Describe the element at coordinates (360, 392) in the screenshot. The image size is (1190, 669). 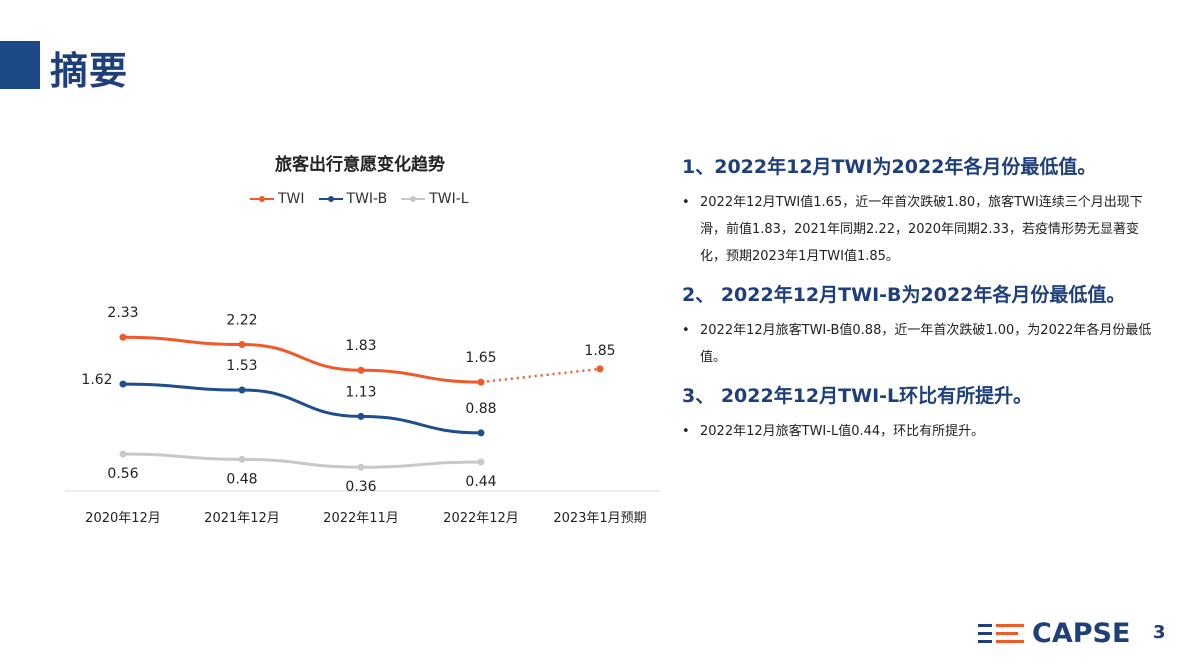
I see `data-label: 1.13` at that location.